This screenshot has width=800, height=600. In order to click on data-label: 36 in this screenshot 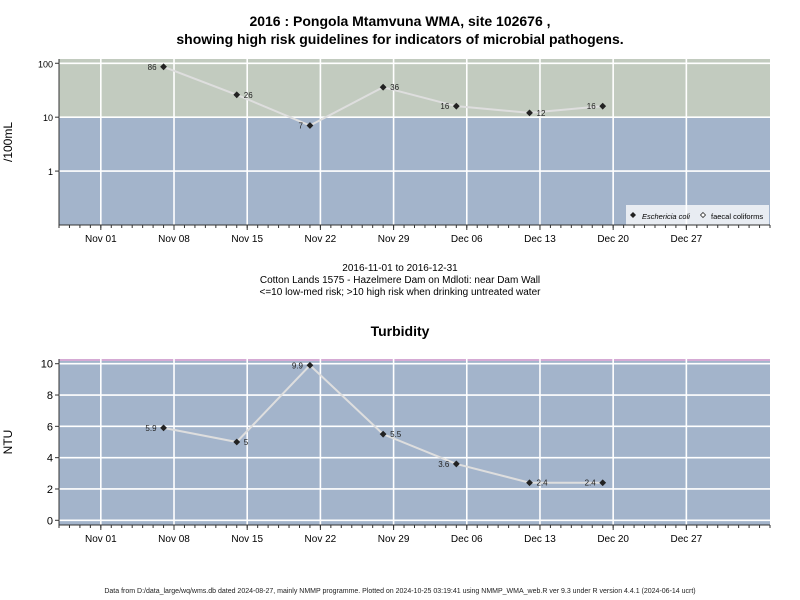, I will do `click(394, 87)`.